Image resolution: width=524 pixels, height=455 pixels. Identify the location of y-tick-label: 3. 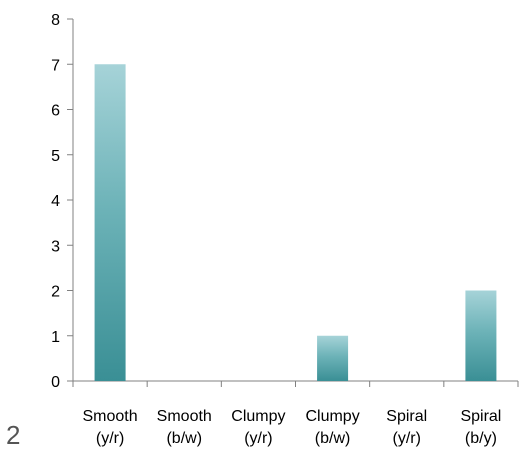
(55, 246).